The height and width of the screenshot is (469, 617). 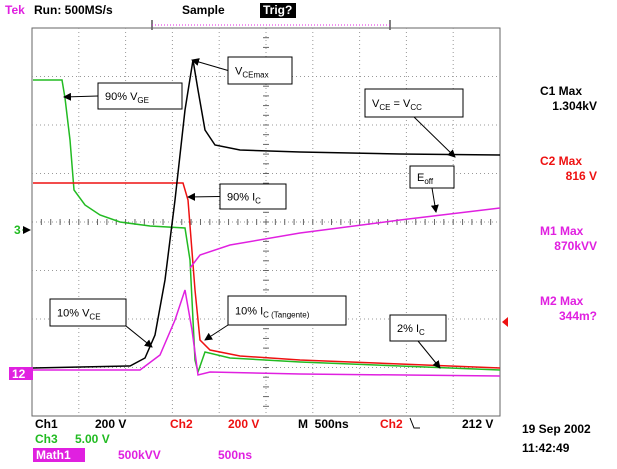 I want to click on annotation-text: VCEmax, so click(x=252, y=73).